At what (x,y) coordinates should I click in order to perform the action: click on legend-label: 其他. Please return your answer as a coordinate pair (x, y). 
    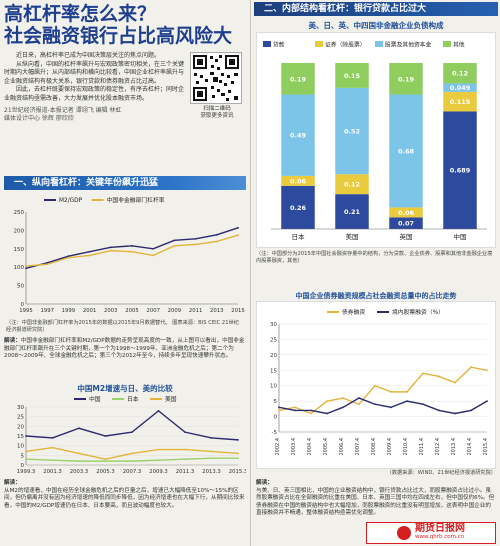
    Looking at the image, I should click on (459, 45).